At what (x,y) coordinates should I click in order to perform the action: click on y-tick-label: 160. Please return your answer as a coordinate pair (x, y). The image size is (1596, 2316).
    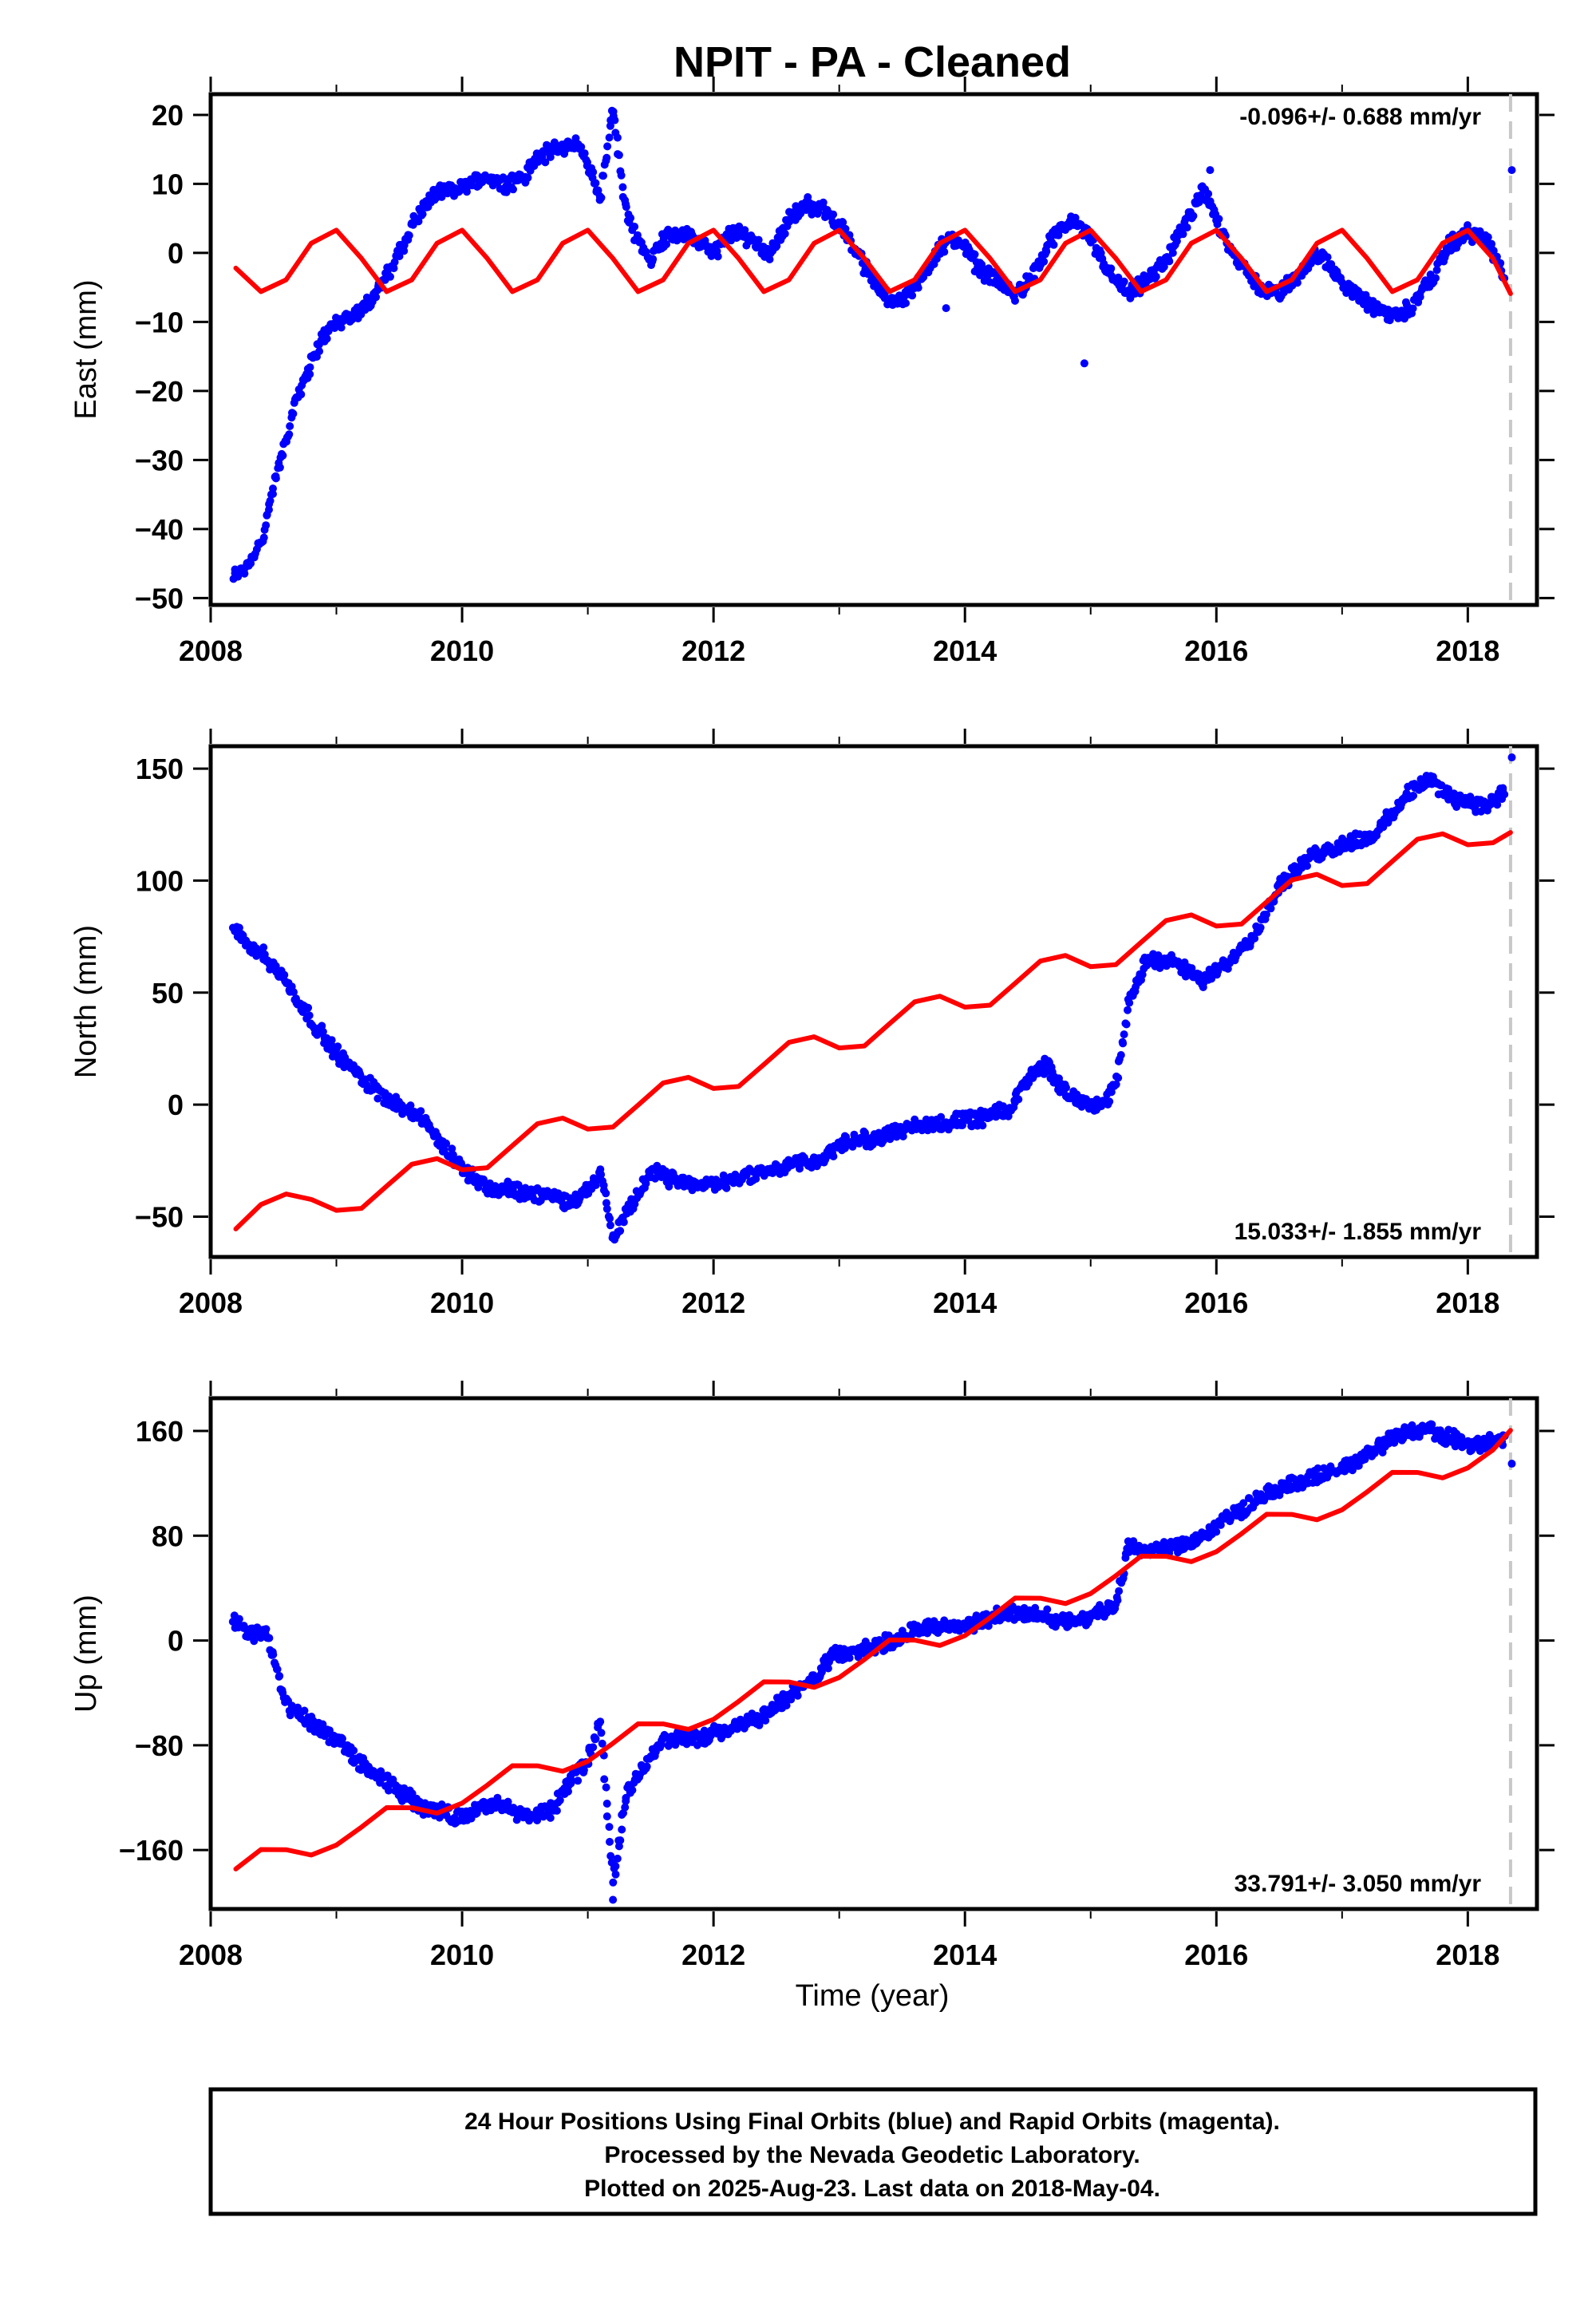
    Looking at the image, I should click on (160, 1431).